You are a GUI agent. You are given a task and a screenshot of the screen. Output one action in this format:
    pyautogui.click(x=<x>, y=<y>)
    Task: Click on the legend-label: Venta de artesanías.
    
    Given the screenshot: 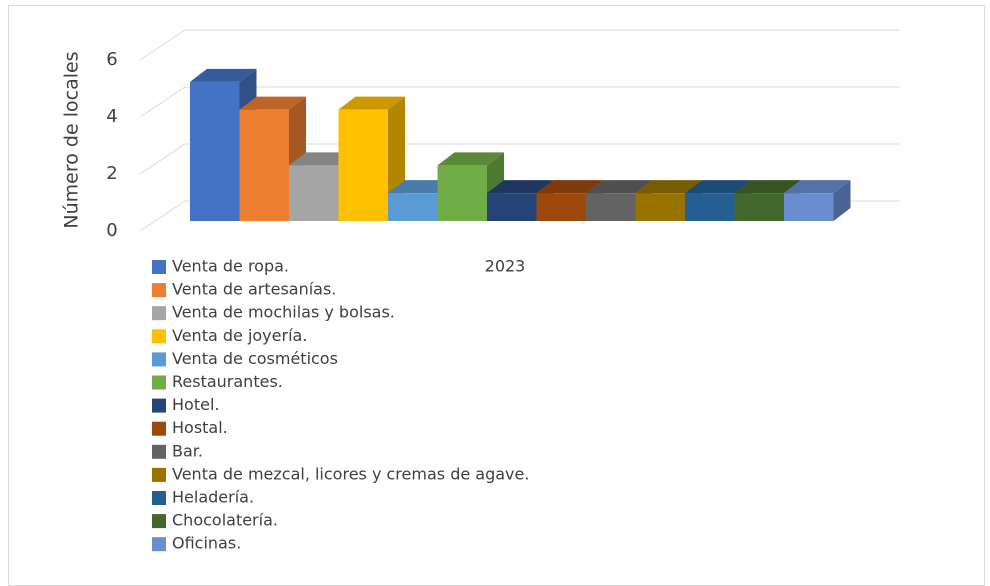 What is the action you would take?
    pyautogui.click(x=254, y=289)
    